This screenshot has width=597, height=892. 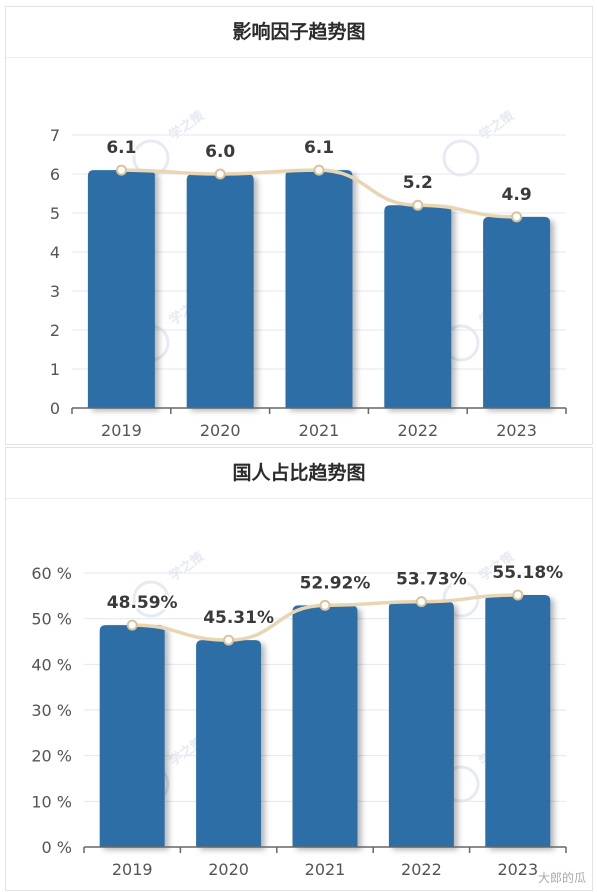 What do you see at coordinates (299, 473) in the screenshot?
I see `chinese-ratio-title: 国人占比趋势图` at bounding box center [299, 473].